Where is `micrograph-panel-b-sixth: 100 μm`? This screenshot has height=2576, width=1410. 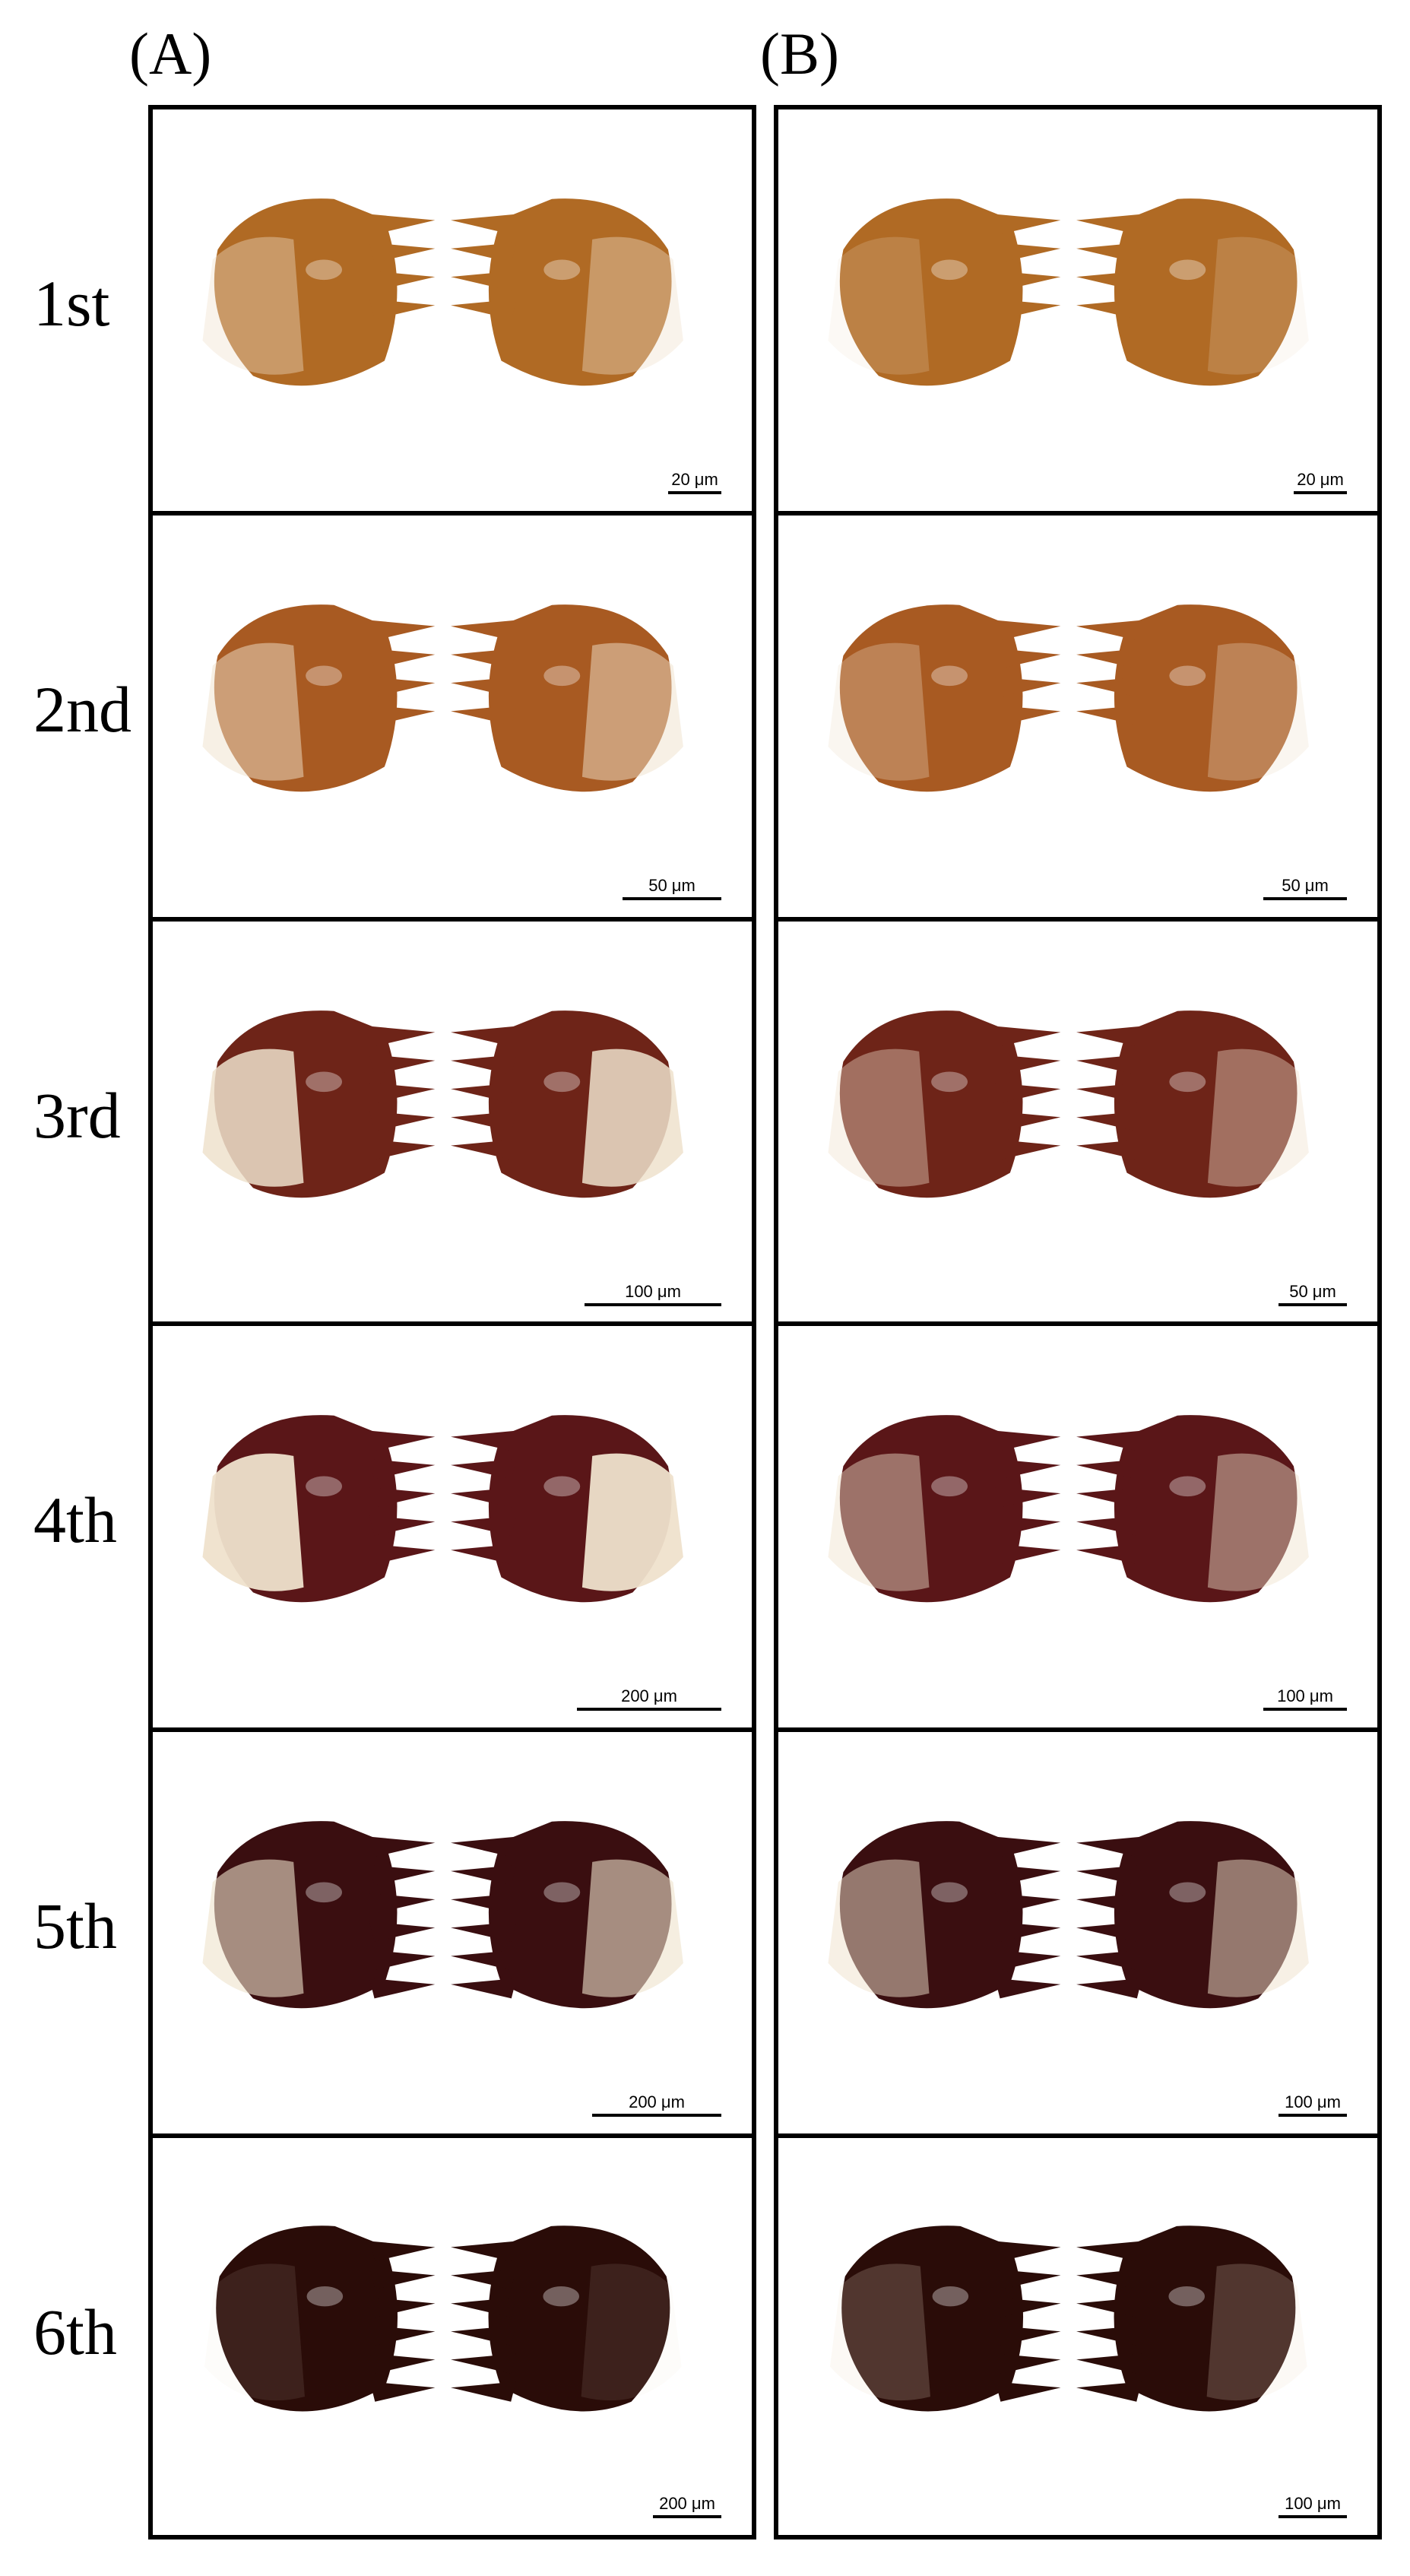
micrograph-panel-b-sixth: 100 μm is located at coordinates (1078, 2337).